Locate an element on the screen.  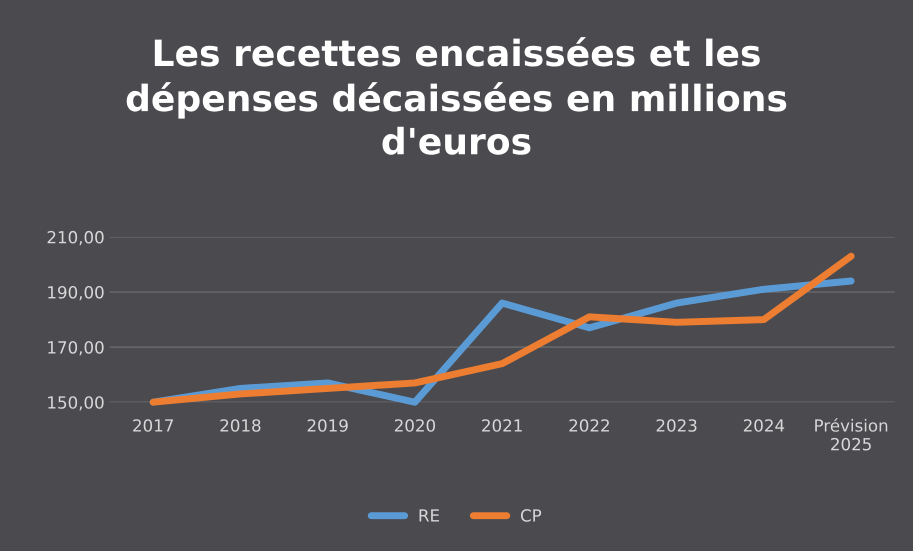
x-tick-label: 2024 is located at coordinates (764, 425).